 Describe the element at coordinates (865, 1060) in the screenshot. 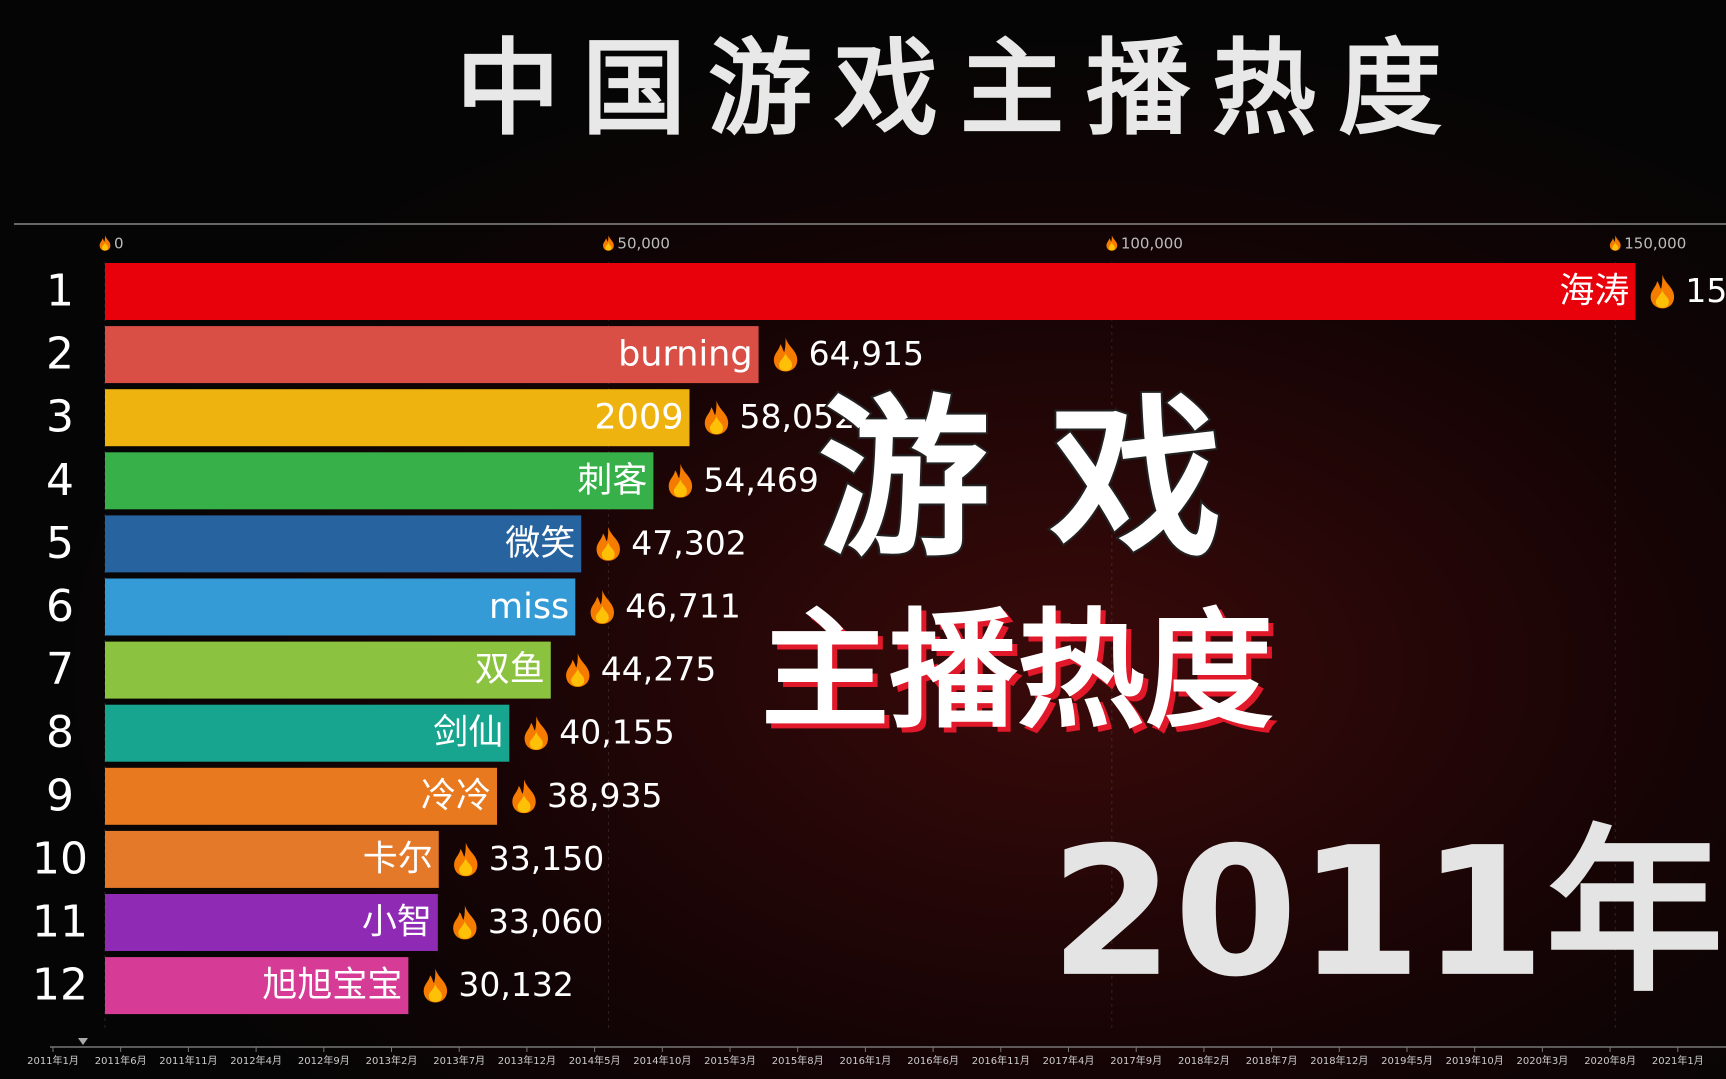

I see `timeline-label: 2016年1月` at that location.